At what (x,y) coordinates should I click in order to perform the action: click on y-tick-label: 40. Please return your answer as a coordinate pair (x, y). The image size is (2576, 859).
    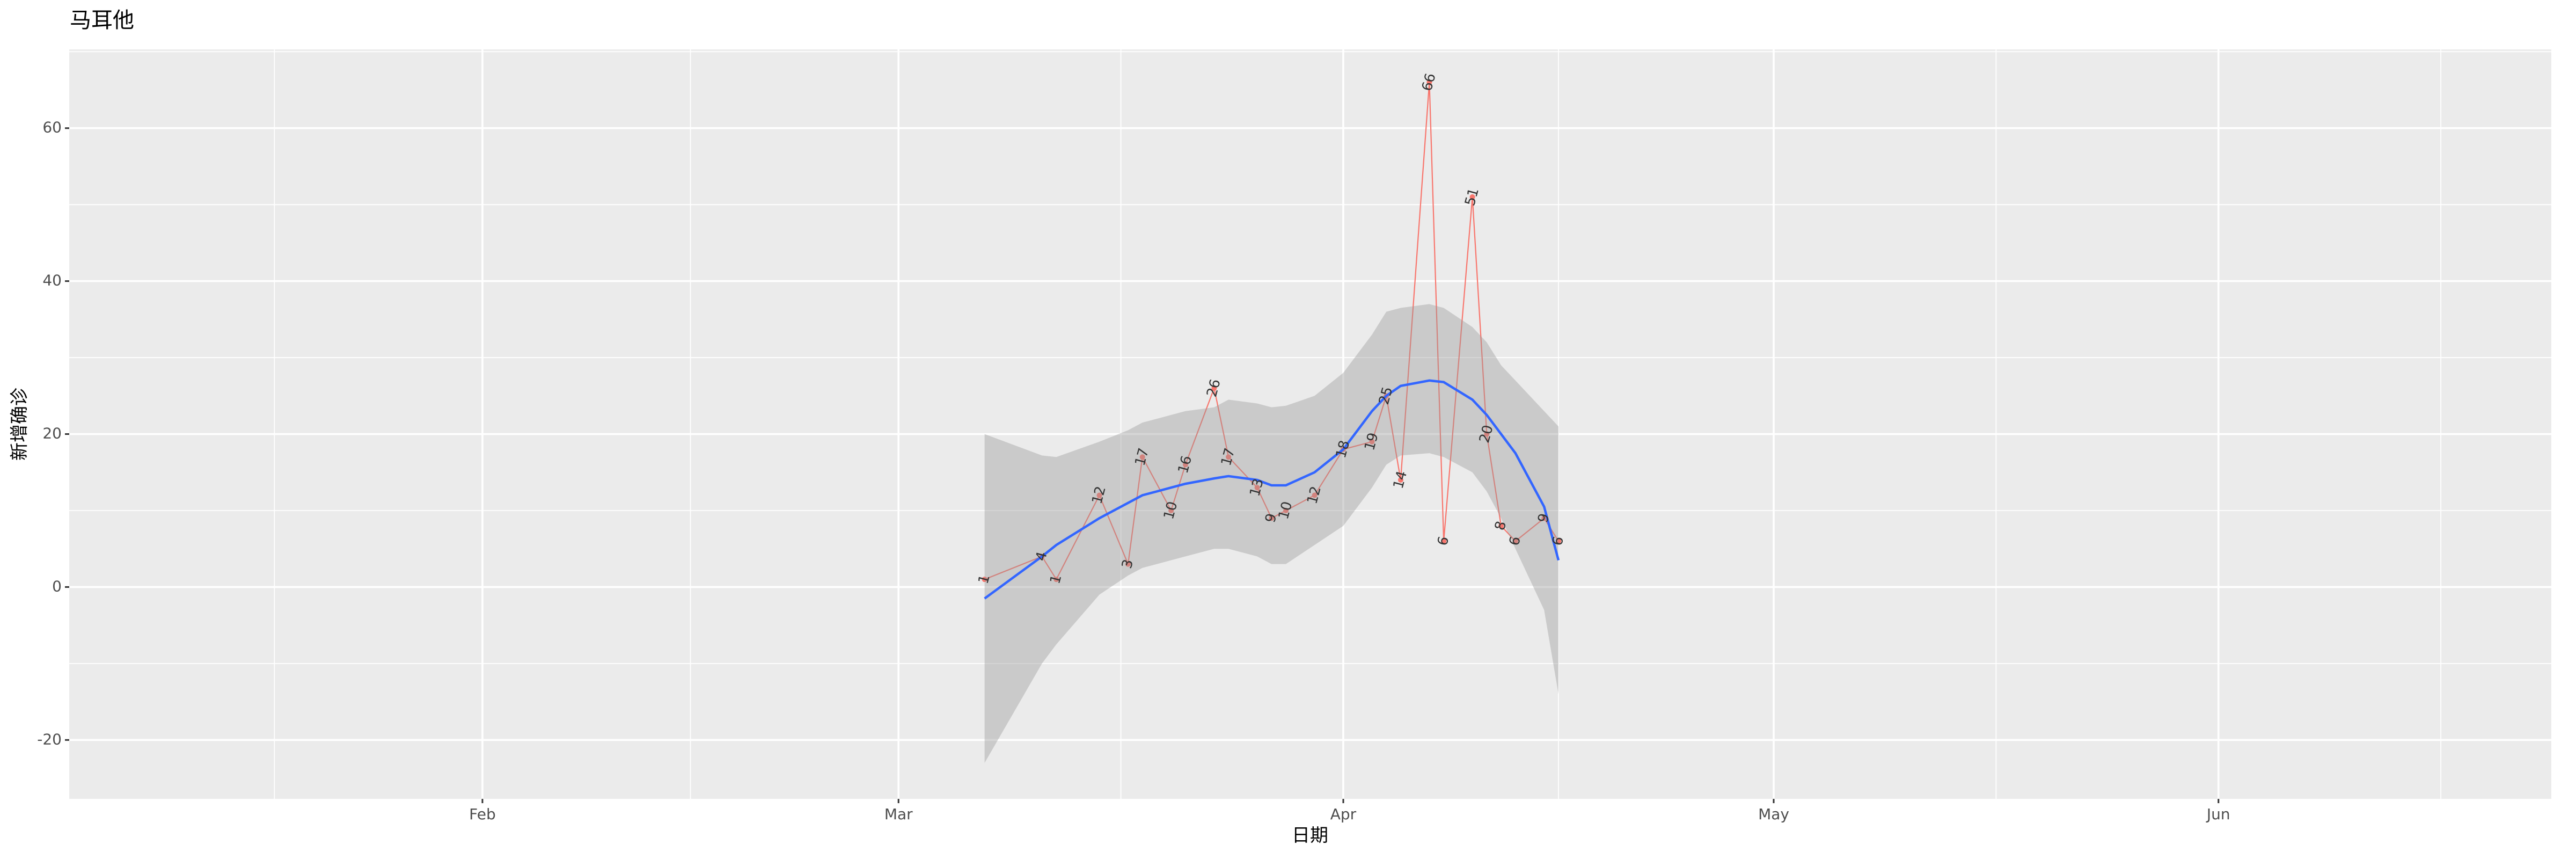
    Looking at the image, I should click on (52, 280).